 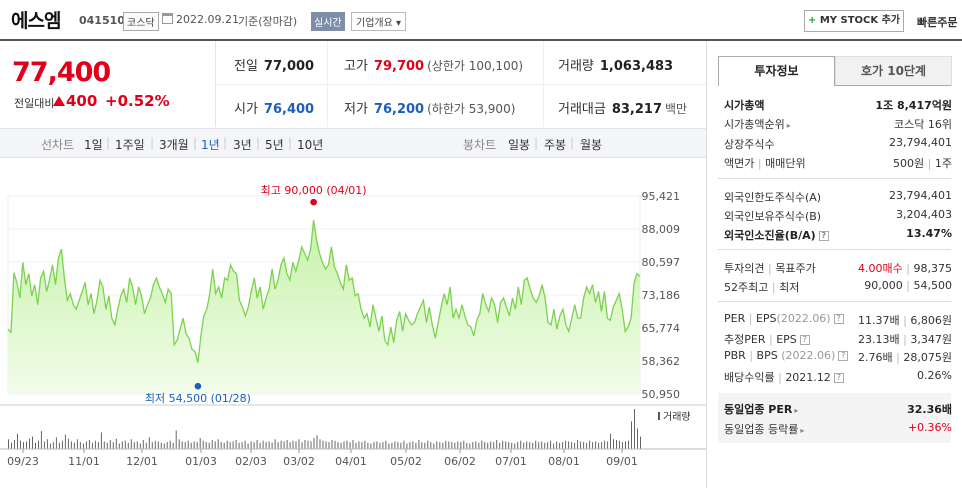 What do you see at coordinates (274, 145) in the screenshot?
I see `range-5y: 5년` at bounding box center [274, 145].